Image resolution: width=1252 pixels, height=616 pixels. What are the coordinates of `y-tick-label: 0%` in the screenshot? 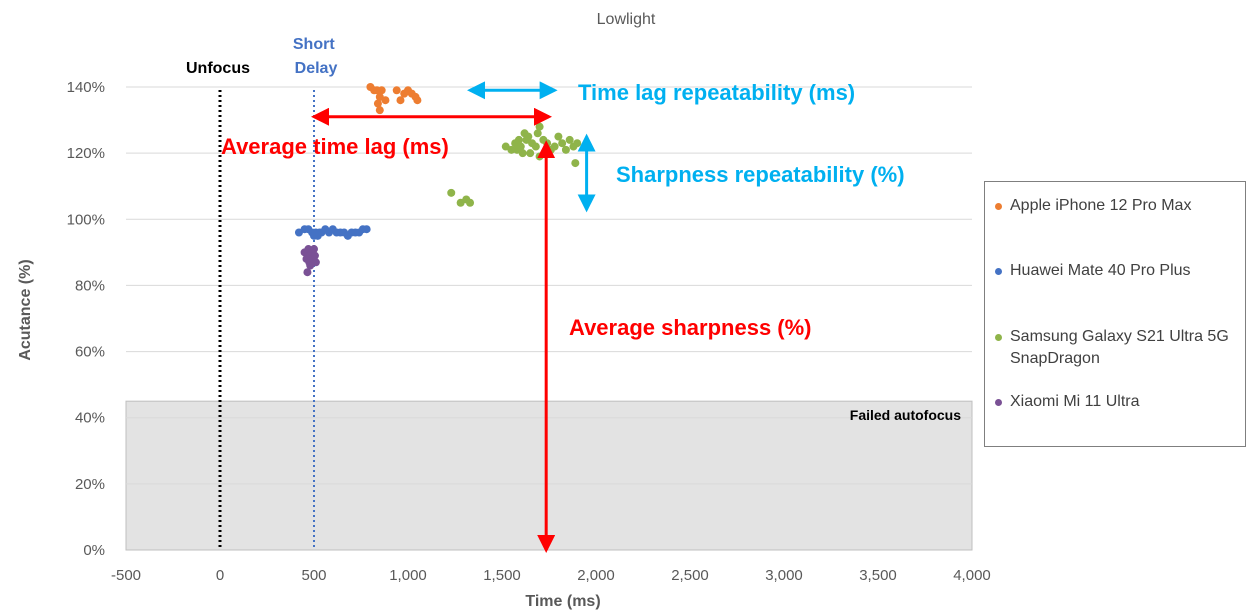 It's located at (94, 550).